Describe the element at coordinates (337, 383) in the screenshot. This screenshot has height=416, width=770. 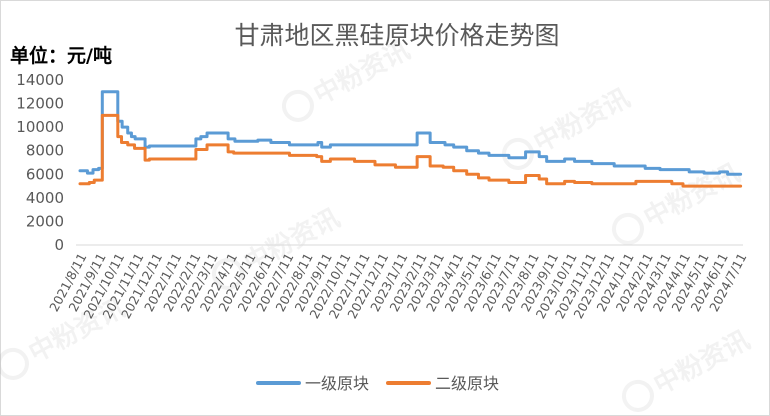
I see `legend-label: 一级原块` at that location.